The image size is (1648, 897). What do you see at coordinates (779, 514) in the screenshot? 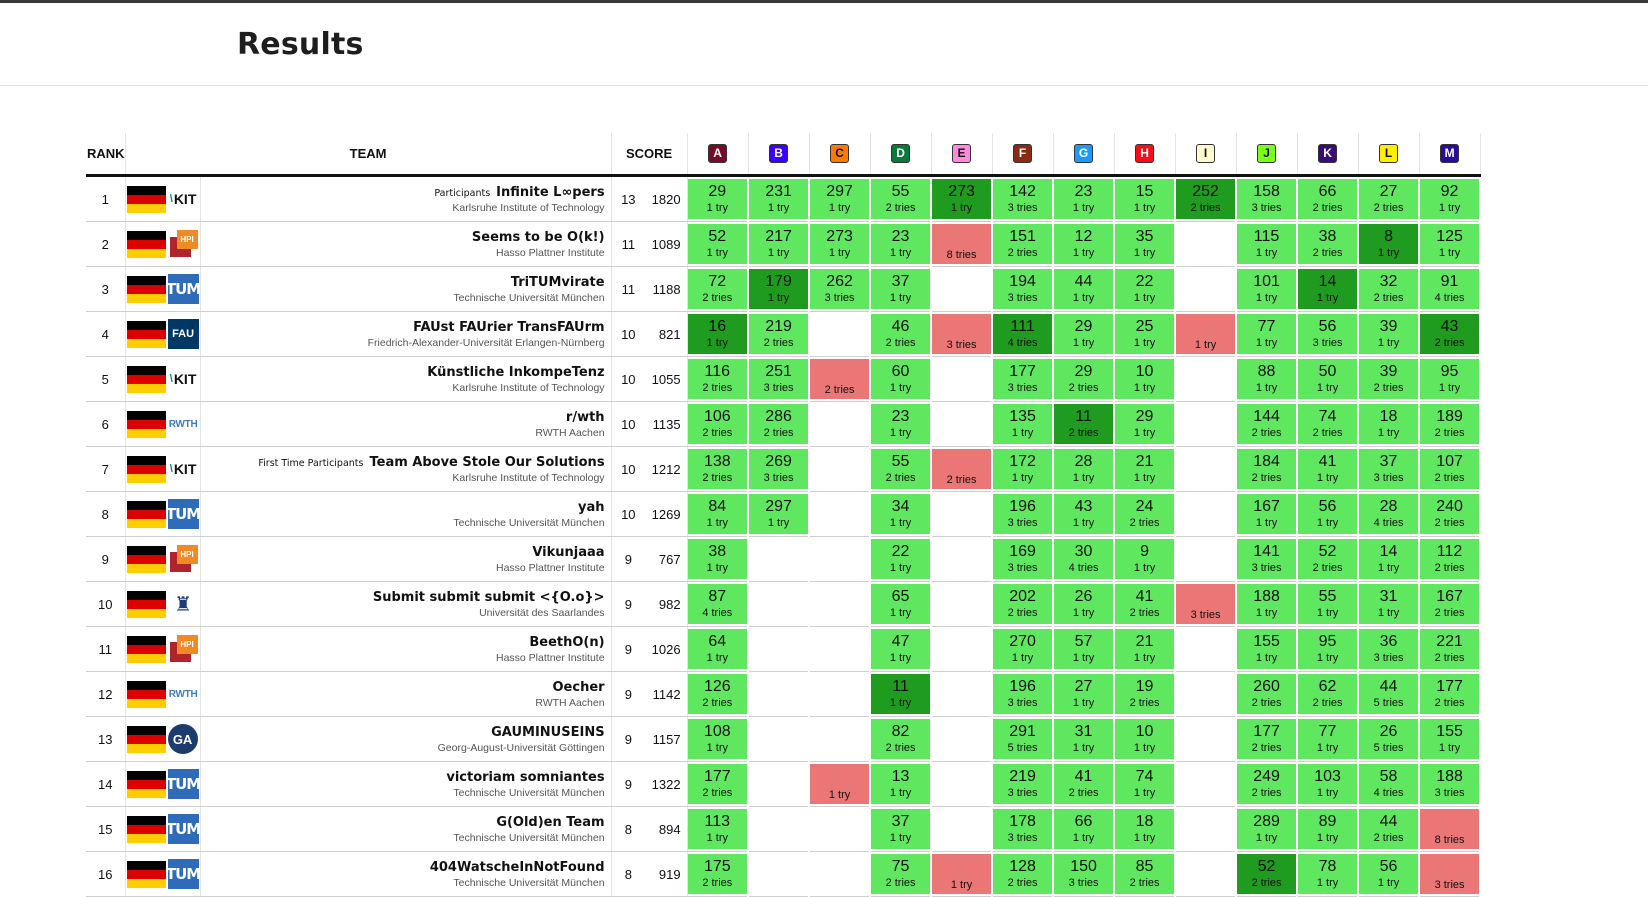
I see `problem-cell-b: 297 1 try` at bounding box center [779, 514].